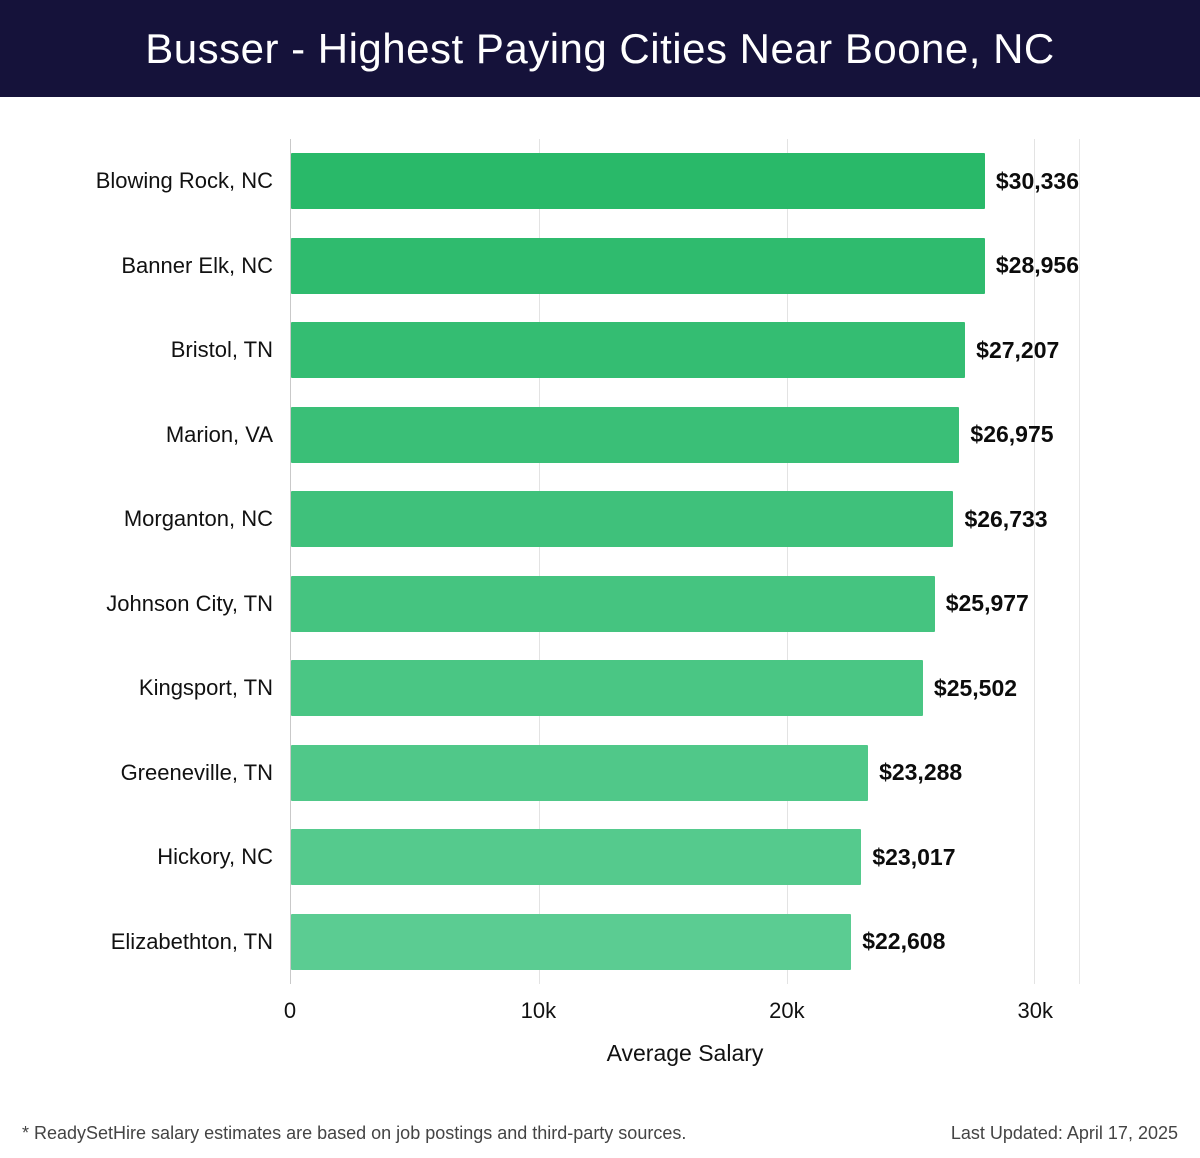  Describe the element at coordinates (290, 1010) in the screenshot. I see `x-tick-label: 0` at that location.